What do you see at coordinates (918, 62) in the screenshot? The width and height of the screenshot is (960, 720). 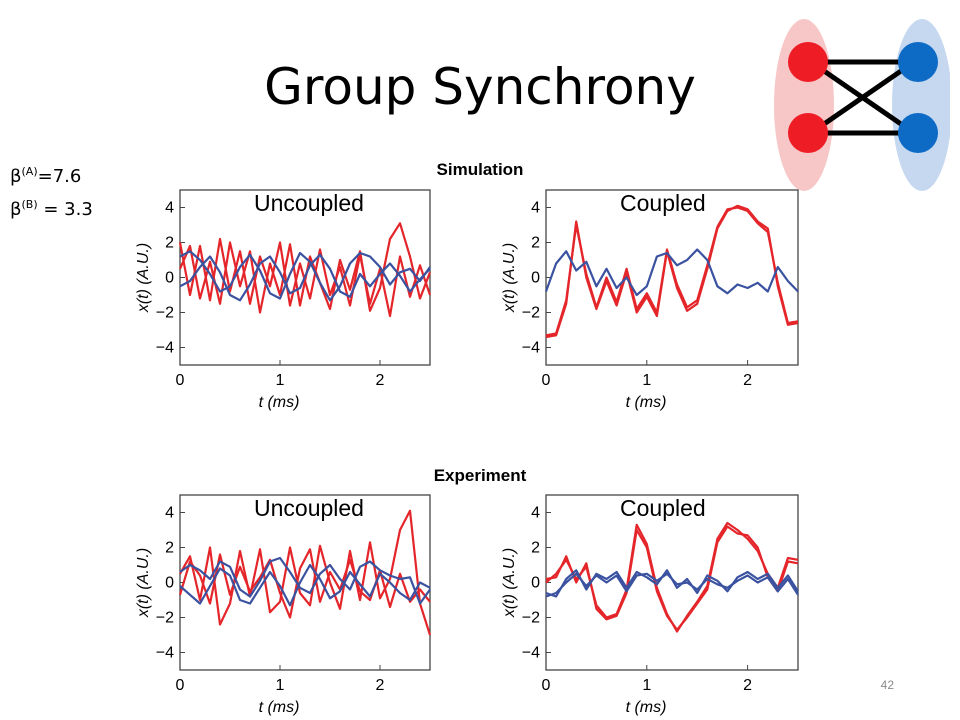 I see `node-b1` at bounding box center [918, 62].